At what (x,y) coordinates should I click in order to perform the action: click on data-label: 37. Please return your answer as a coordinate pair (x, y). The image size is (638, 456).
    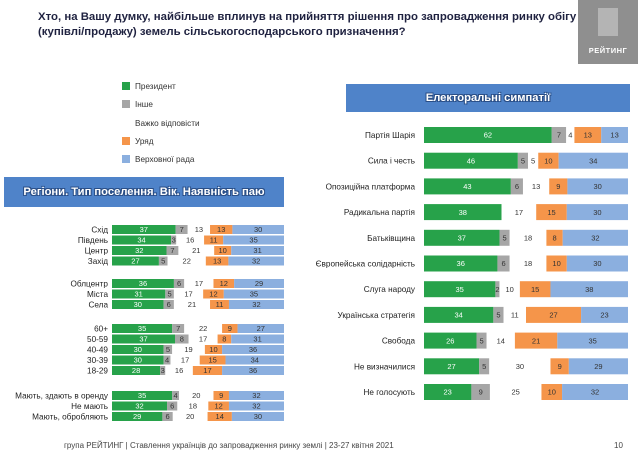
    Looking at the image, I should click on (144, 229).